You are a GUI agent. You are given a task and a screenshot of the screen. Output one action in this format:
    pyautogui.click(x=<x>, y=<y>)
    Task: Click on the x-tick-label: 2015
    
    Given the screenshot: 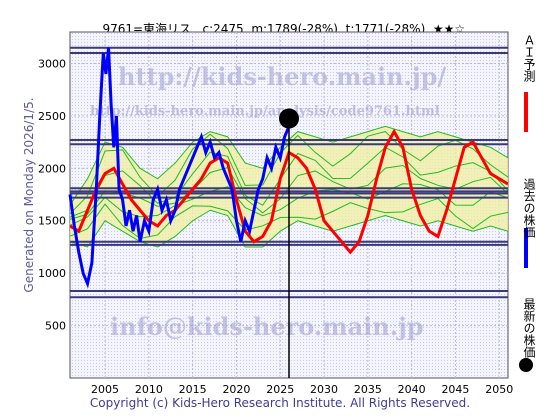 What is the action you would take?
    pyautogui.click(x=193, y=389)
    